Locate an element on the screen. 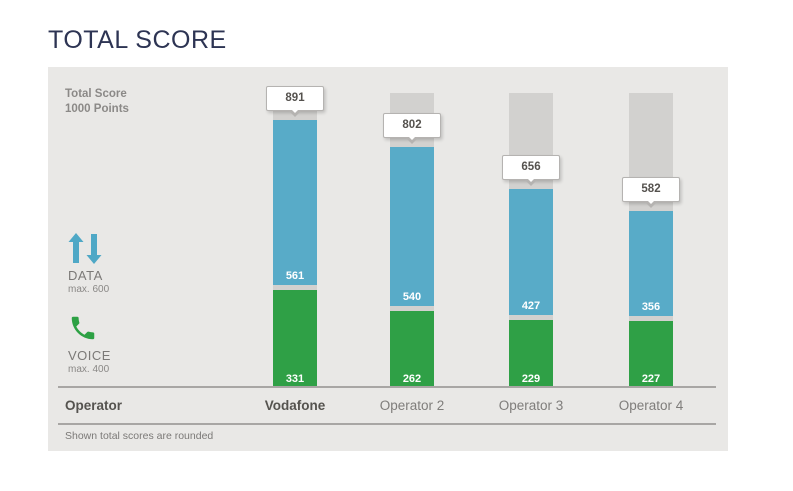  operator-label: Operator 2 is located at coordinates (412, 405).